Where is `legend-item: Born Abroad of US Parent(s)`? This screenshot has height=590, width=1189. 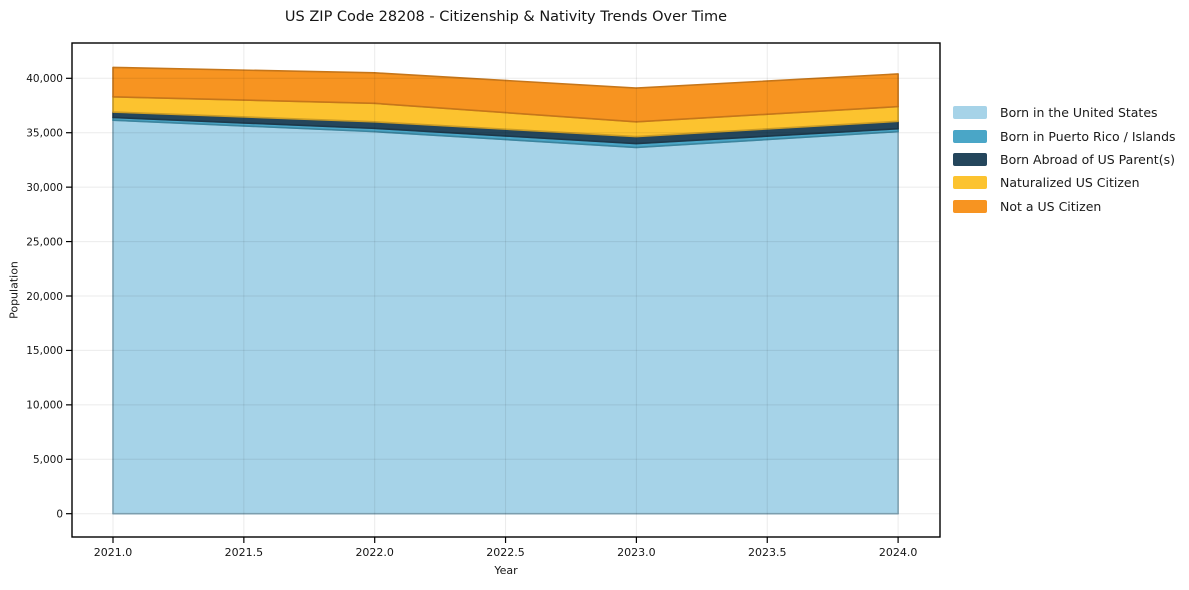
legend-item: Born Abroad of US Parent(s) is located at coordinates (1064, 159).